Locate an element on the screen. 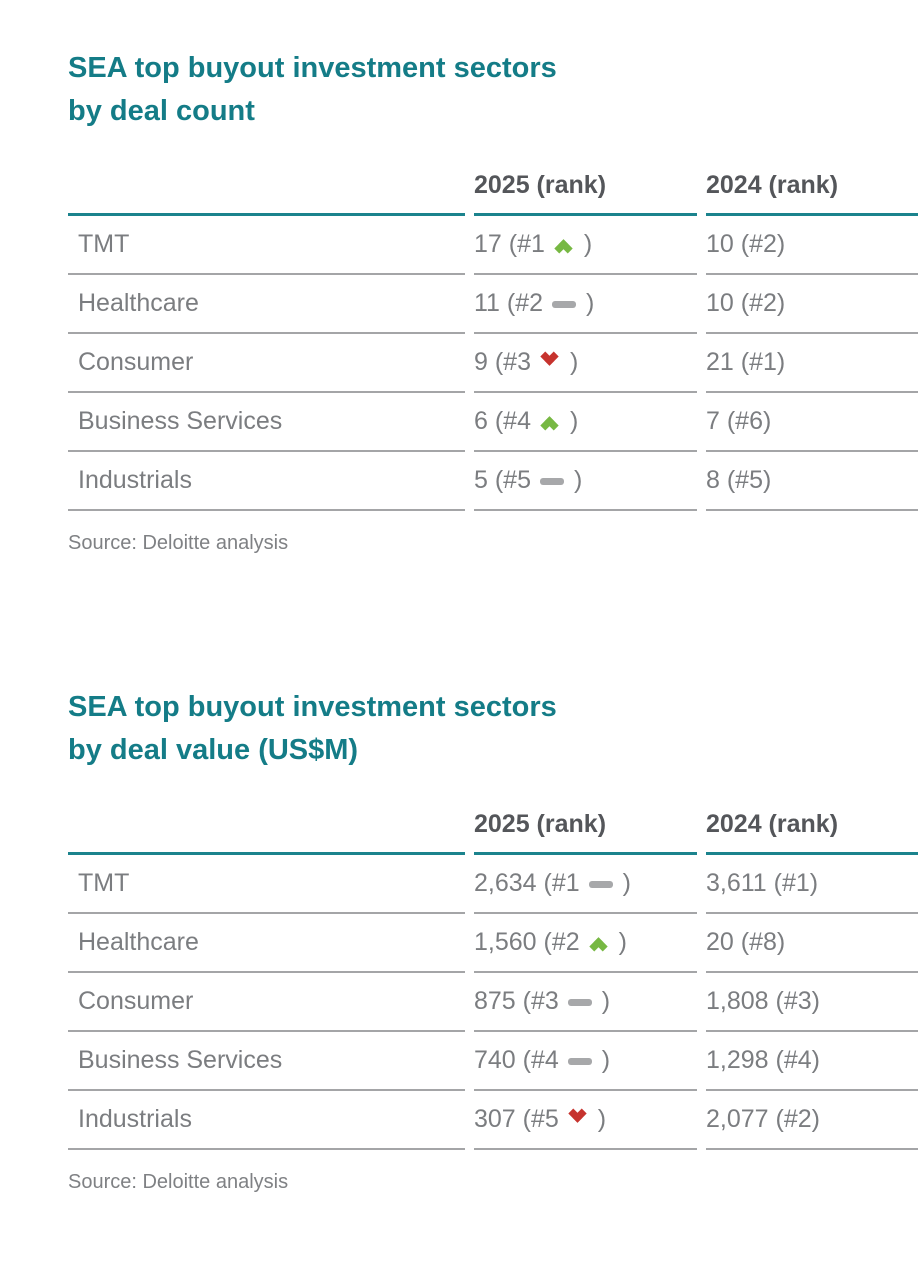 The width and height of the screenshot is (918, 1280). value-2024-cell: 3,611 (#1) is located at coordinates (812, 884).